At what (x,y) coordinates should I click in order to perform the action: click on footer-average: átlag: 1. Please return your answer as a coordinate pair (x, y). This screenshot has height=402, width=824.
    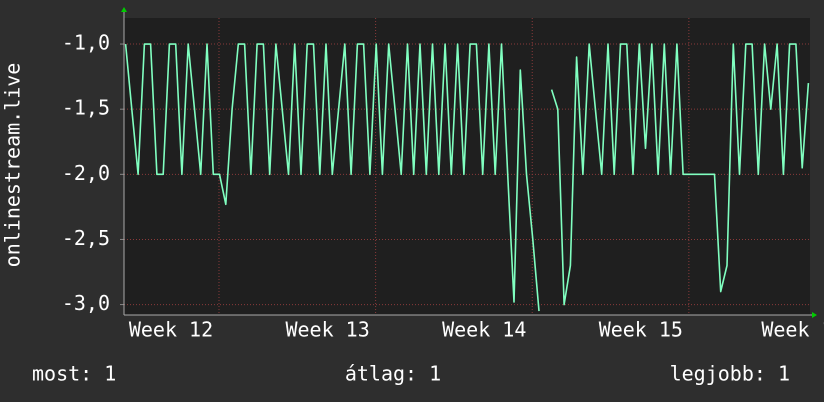
    Looking at the image, I should click on (393, 374).